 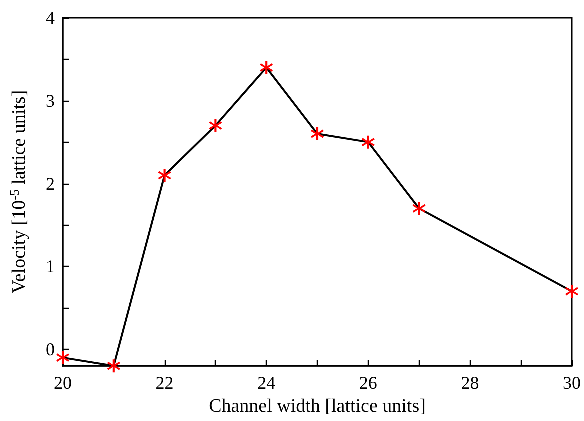 What do you see at coordinates (50, 266) in the screenshot?
I see `y-tick-label: 1` at bounding box center [50, 266].